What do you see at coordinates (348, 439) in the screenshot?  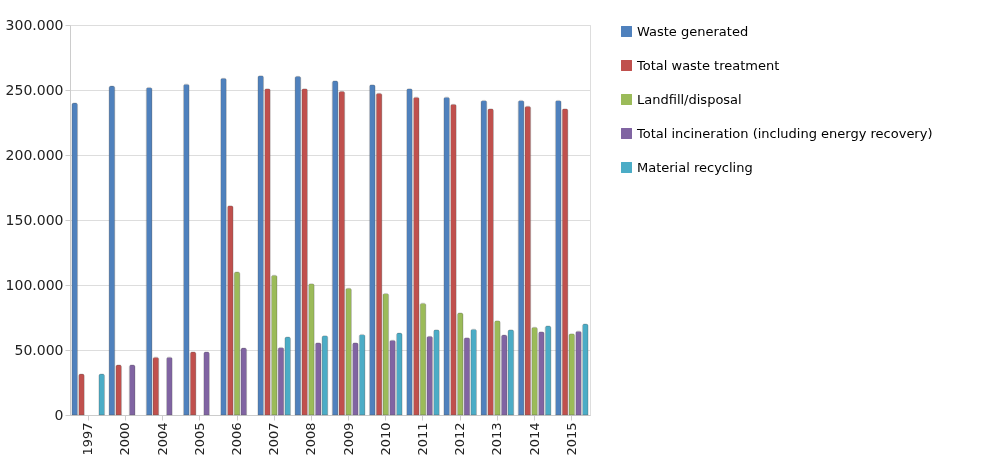 I see `x-tick-label: 2009` at bounding box center [348, 439].